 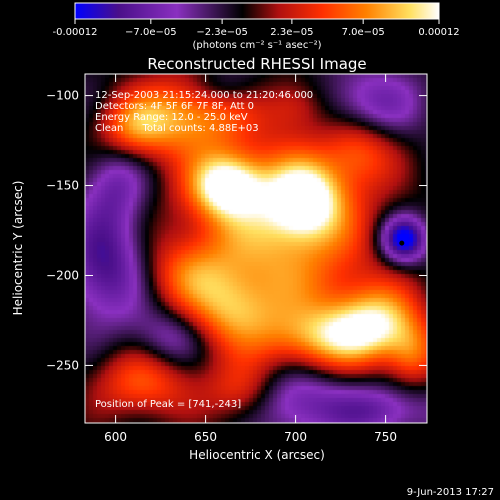 I want to click on colorbar-tick-label: -0.00012, so click(x=75, y=32).